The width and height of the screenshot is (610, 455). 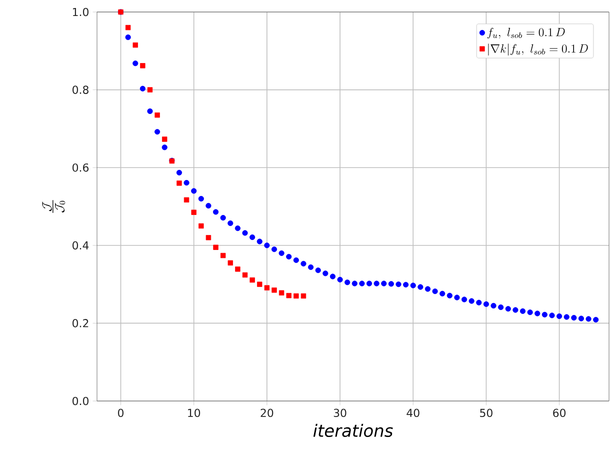 I want to click on y-tick-label: 0.8, so click(x=80, y=90).